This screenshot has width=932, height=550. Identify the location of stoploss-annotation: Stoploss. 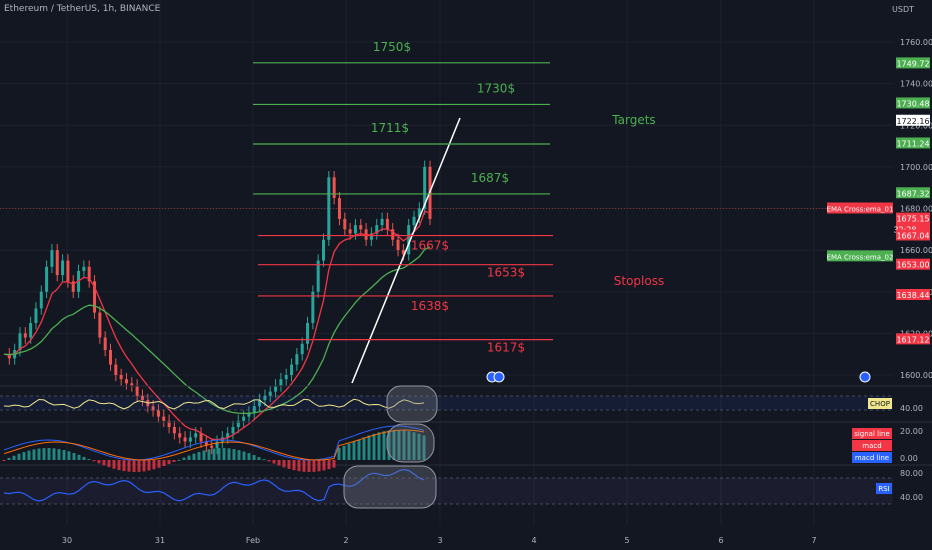
(639, 281).